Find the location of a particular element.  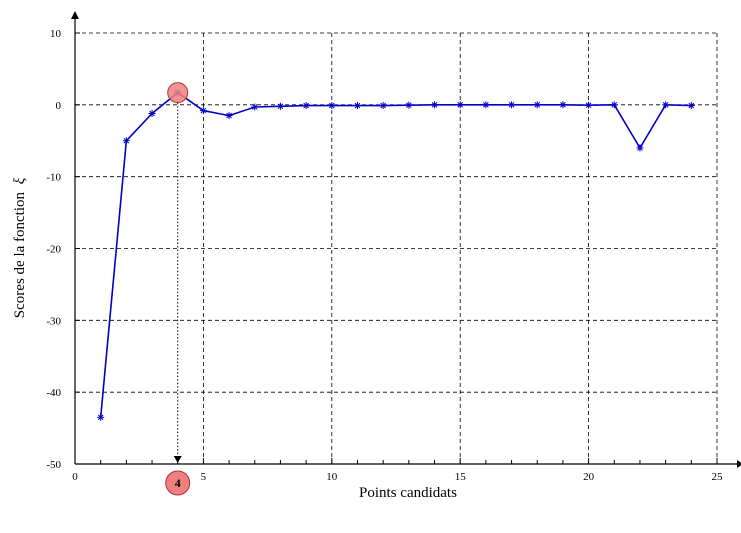

y-axis-title-text: Scores de la fonction is located at coordinates (20, 254).